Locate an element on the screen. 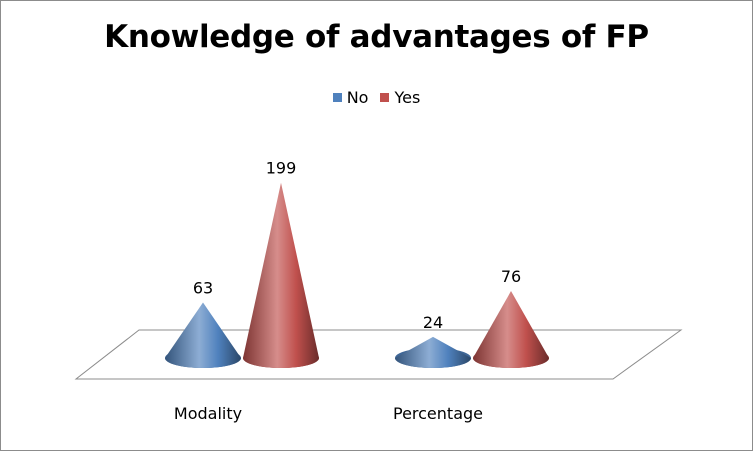  legend: No Yes is located at coordinates (376, 97).